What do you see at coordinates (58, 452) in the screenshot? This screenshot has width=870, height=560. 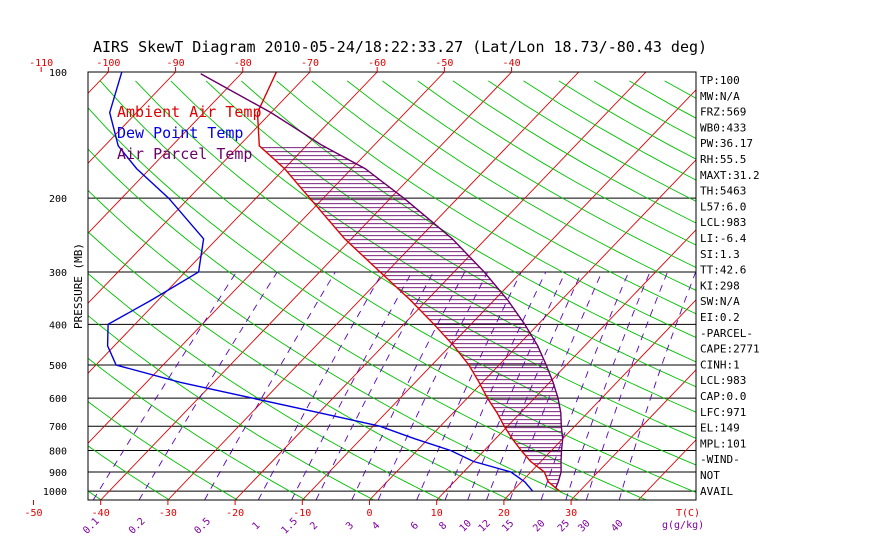 I see `pressure-tick-label: 800` at bounding box center [58, 452].